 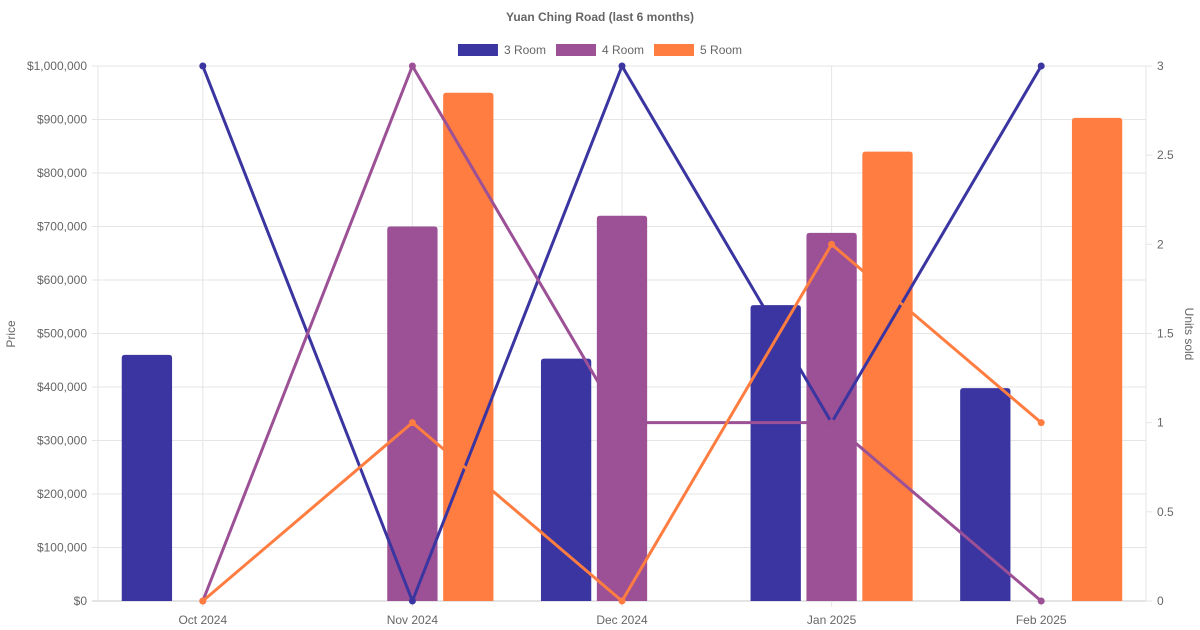 What do you see at coordinates (62, 494) in the screenshot?
I see `y-left-tick-label: $200,000` at bounding box center [62, 494].